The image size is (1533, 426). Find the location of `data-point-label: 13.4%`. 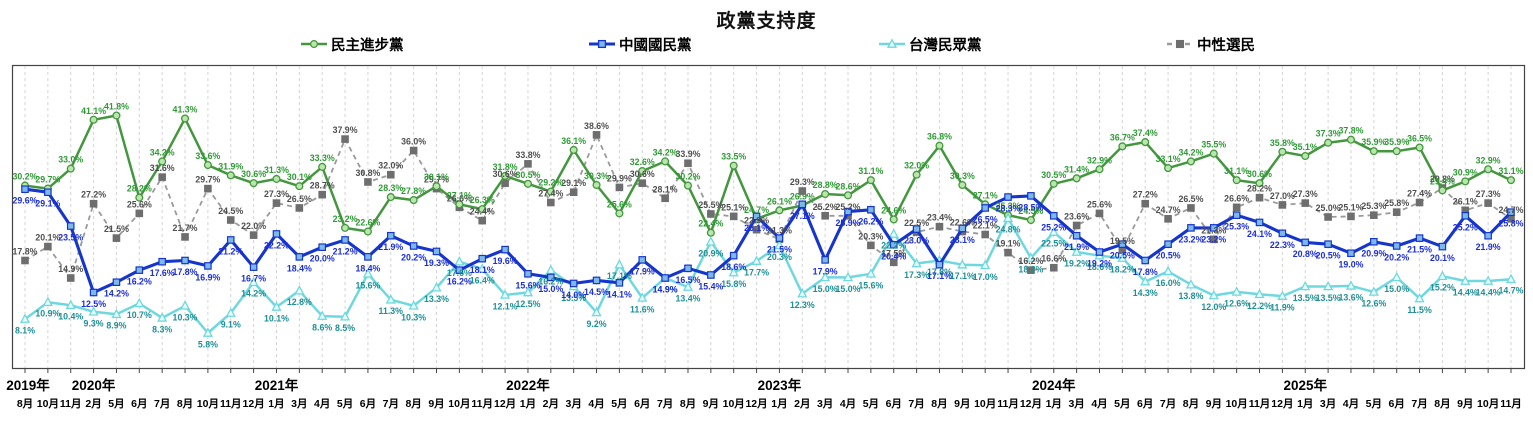

data-point-label: 13.4% is located at coordinates (688, 299).